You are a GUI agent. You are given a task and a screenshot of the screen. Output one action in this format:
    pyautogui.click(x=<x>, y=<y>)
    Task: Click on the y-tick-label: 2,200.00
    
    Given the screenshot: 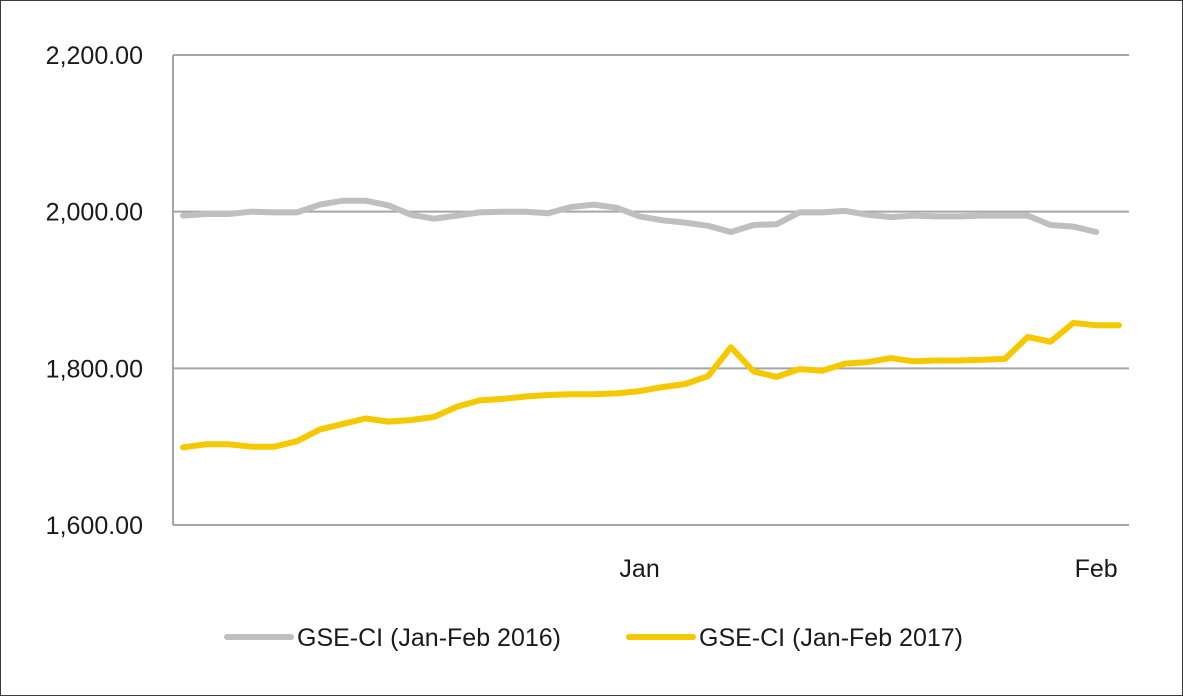 What is the action you would take?
    pyautogui.click(x=94, y=56)
    